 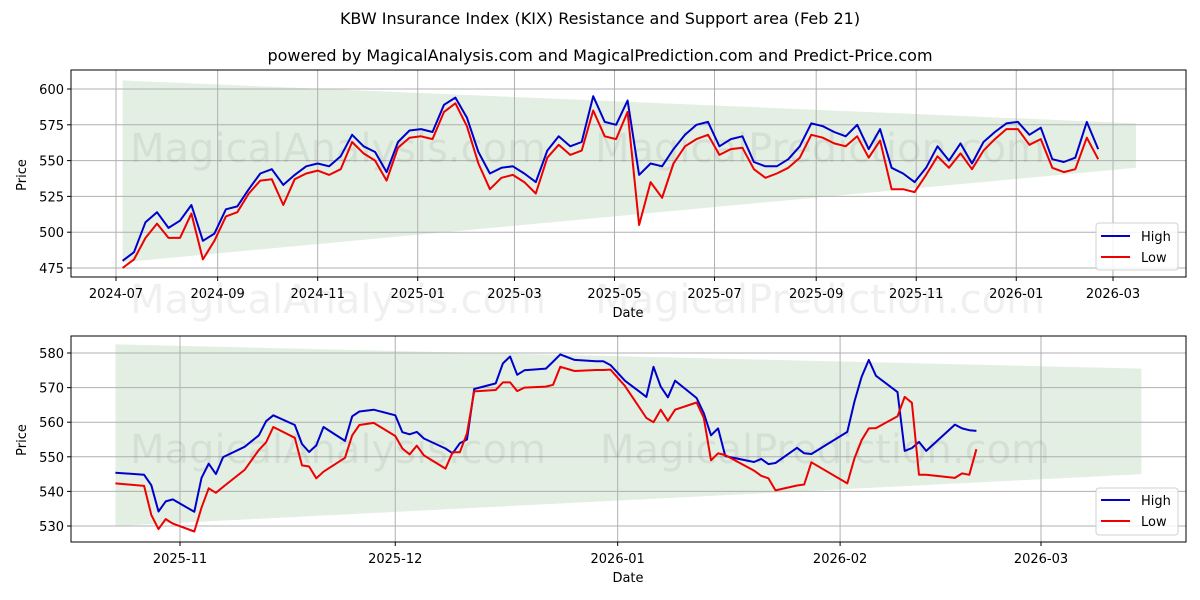 What do you see at coordinates (338, 450) in the screenshot?
I see `bottom-watermark-1: MagicalAnalysis.com` at bounding box center [338, 450].